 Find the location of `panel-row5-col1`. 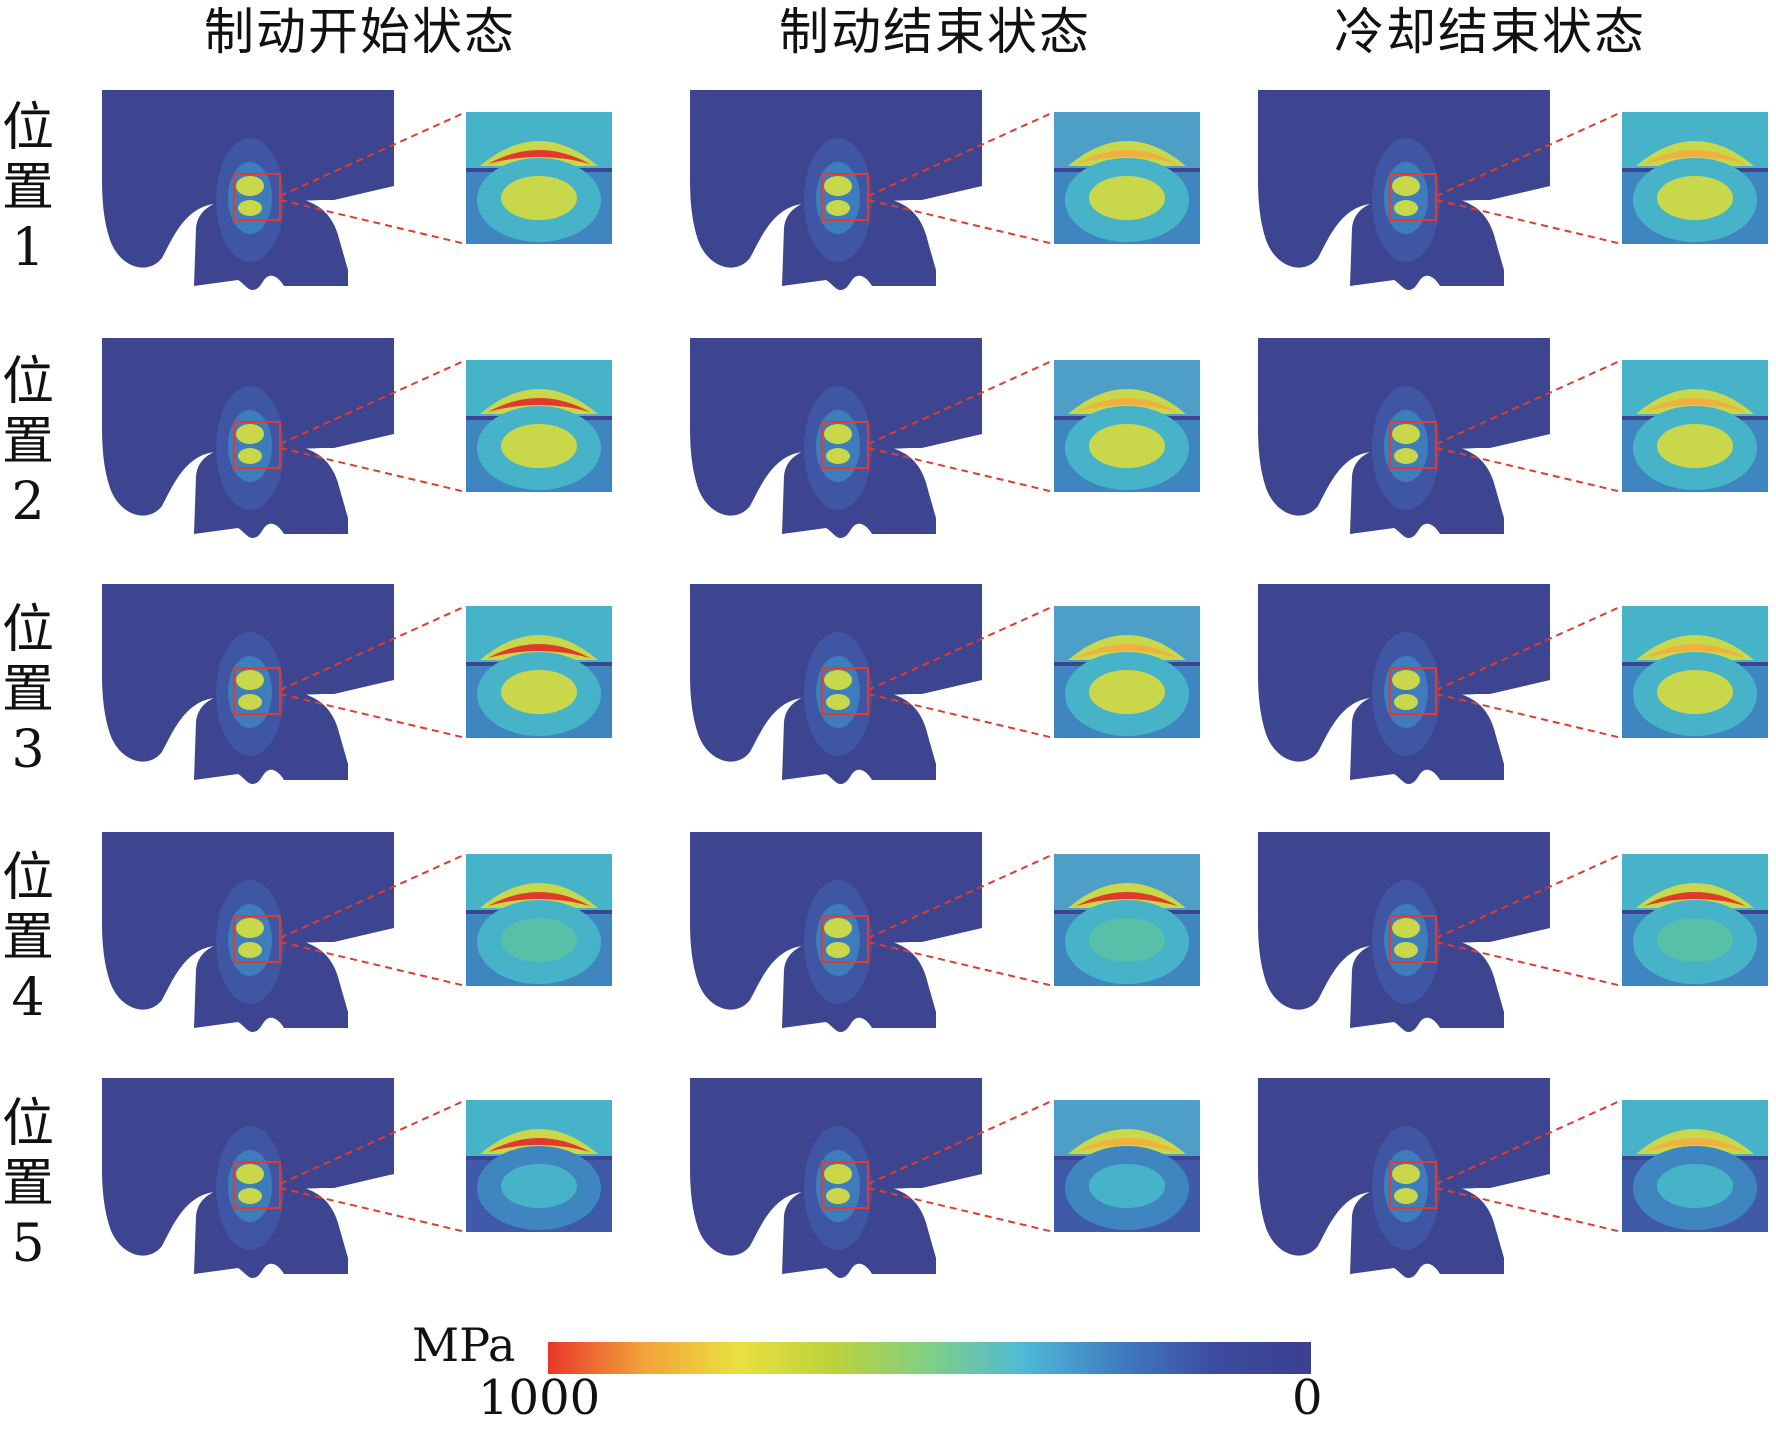

panel-row5-col1 is located at coordinates (357, 1178).